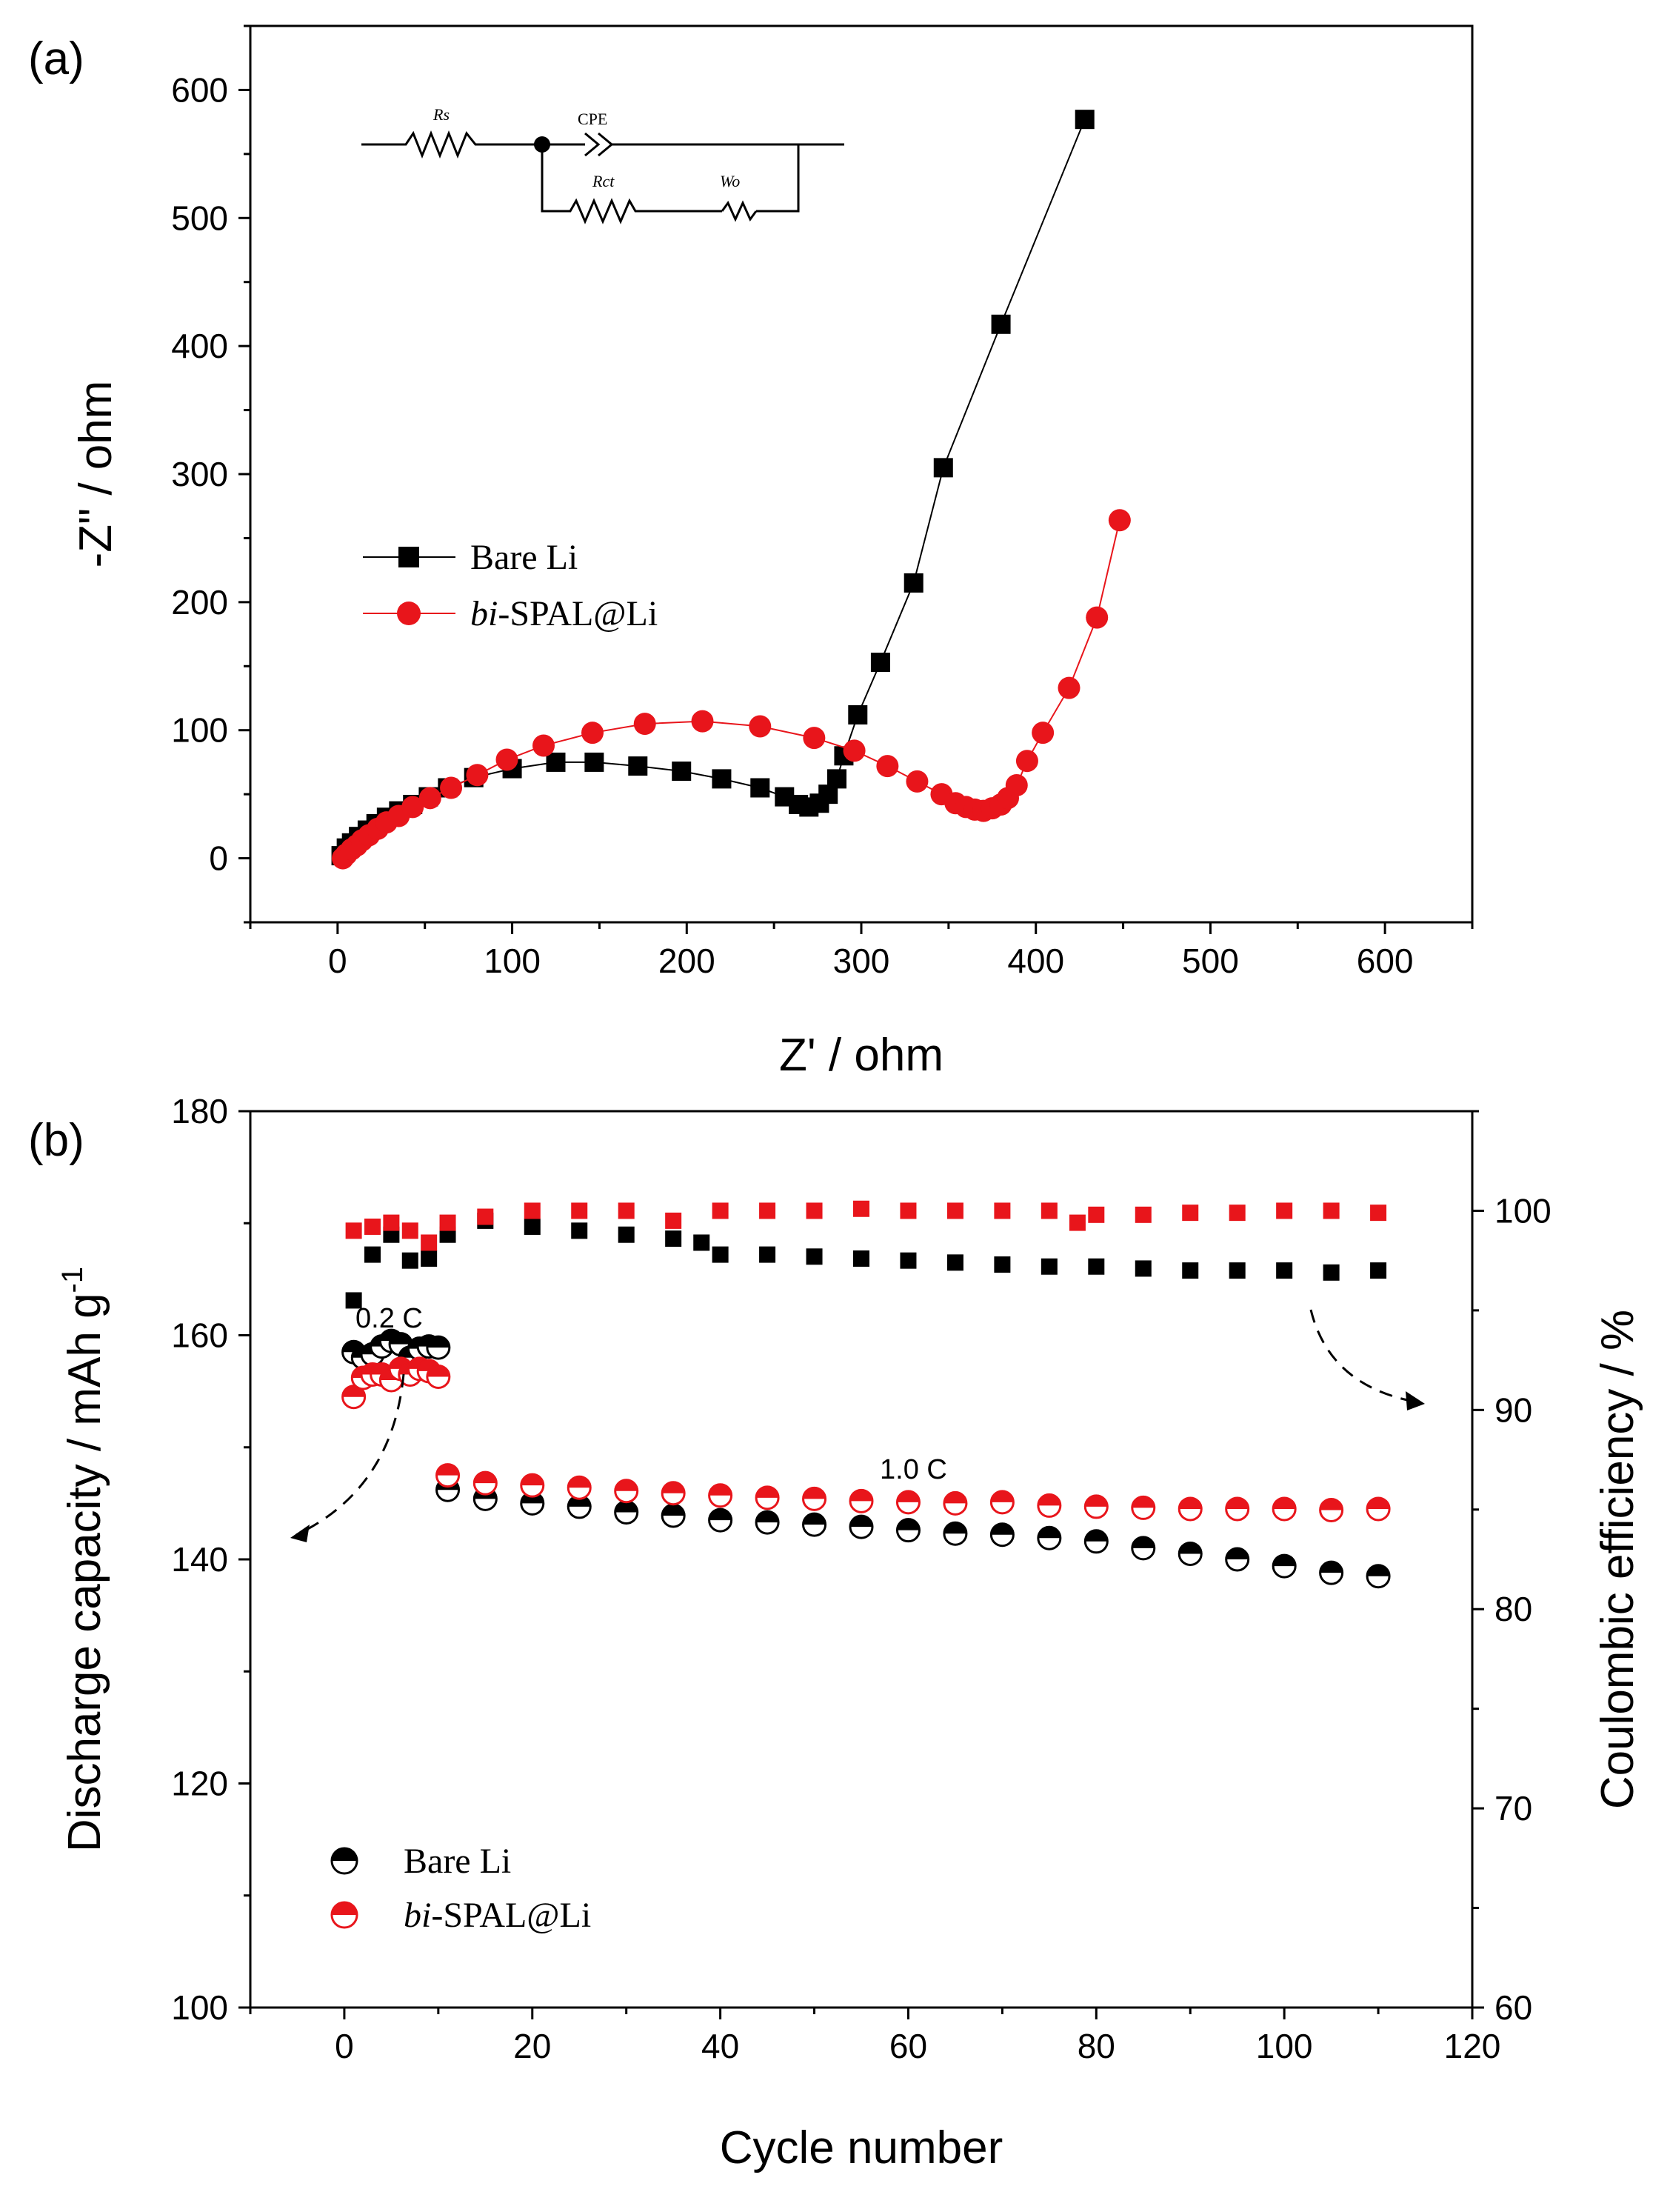 This screenshot has height=2212, width=1670. What do you see at coordinates (199, 602) in the screenshot?
I see `y-tick-label: 200` at bounding box center [199, 602].